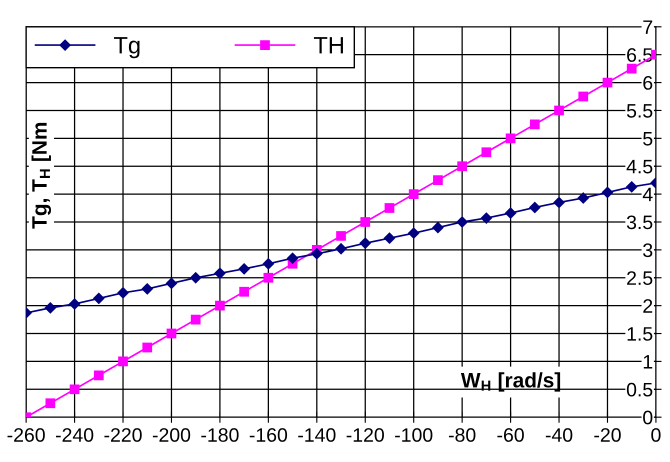 Image resolution: width=670 pixels, height=462 pixels. What do you see at coordinates (647, 27) in the screenshot?
I see `y-tick-label: 7` at bounding box center [647, 27].